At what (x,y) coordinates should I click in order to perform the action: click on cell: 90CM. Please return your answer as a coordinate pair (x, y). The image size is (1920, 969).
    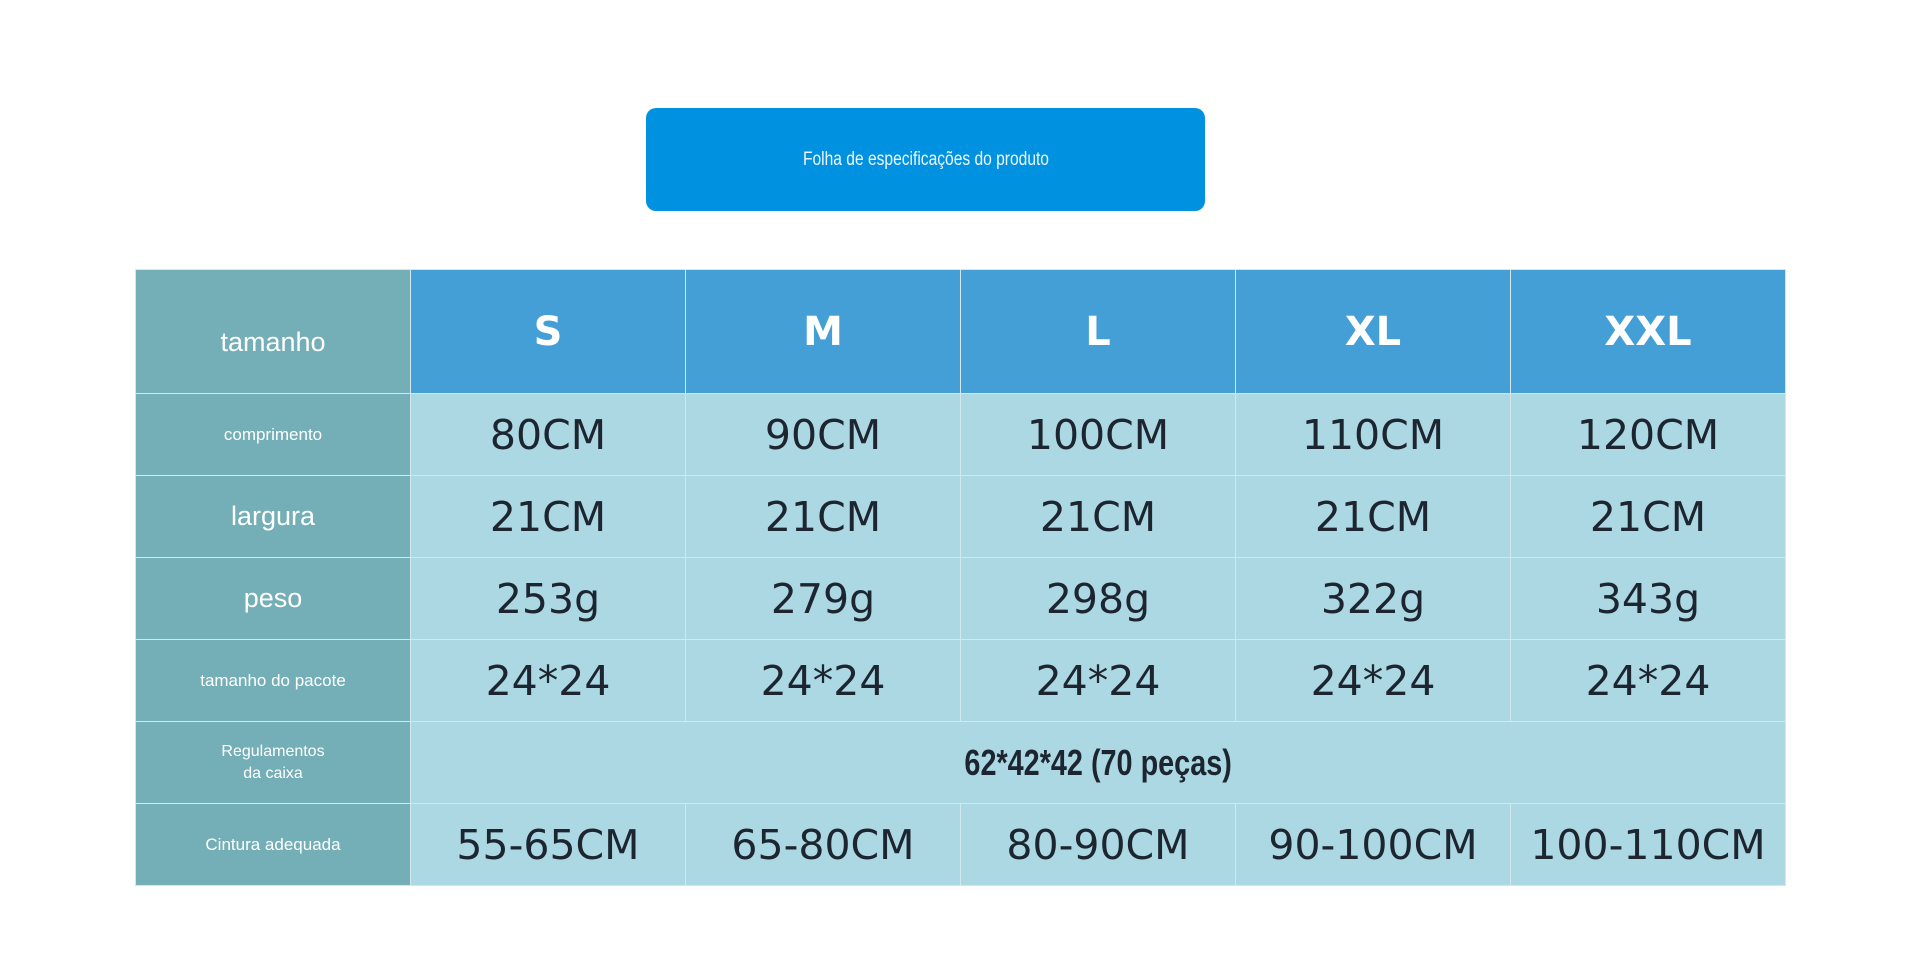
    Looking at the image, I should click on (823, 434).